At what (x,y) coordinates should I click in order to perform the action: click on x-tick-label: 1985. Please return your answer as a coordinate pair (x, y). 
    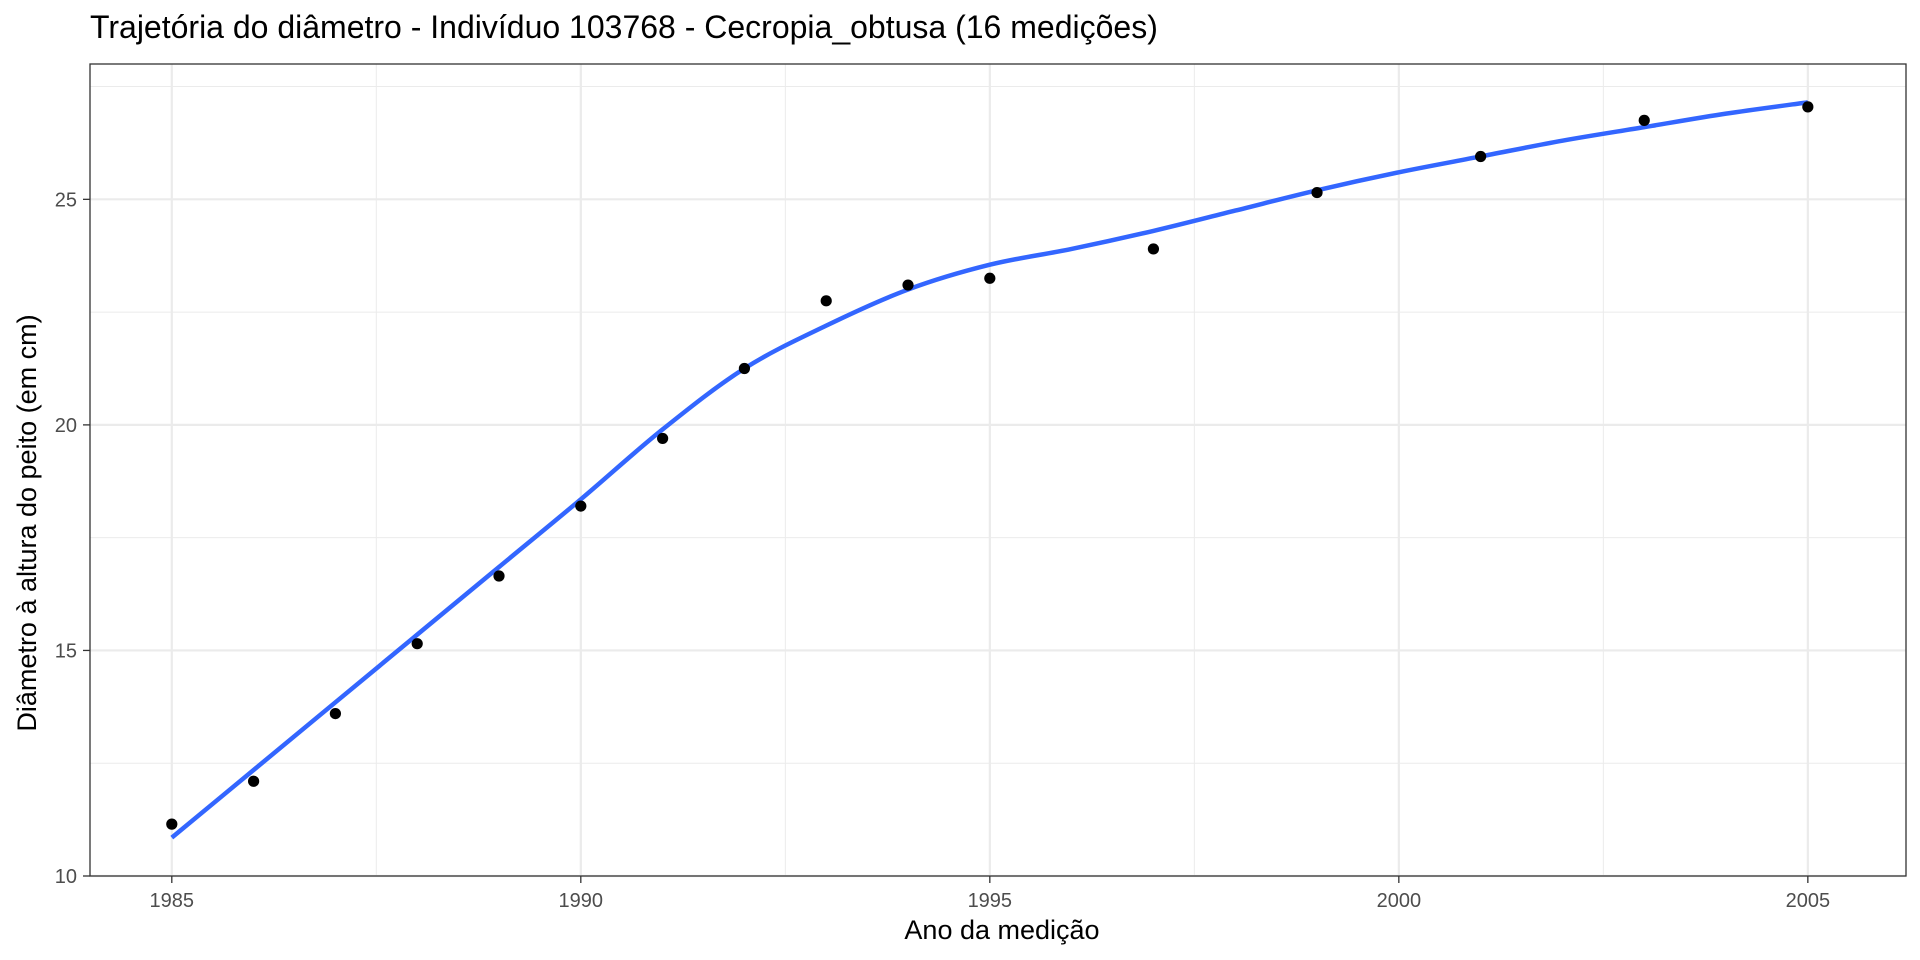
    Looking at the image, I should click on (172, 901).